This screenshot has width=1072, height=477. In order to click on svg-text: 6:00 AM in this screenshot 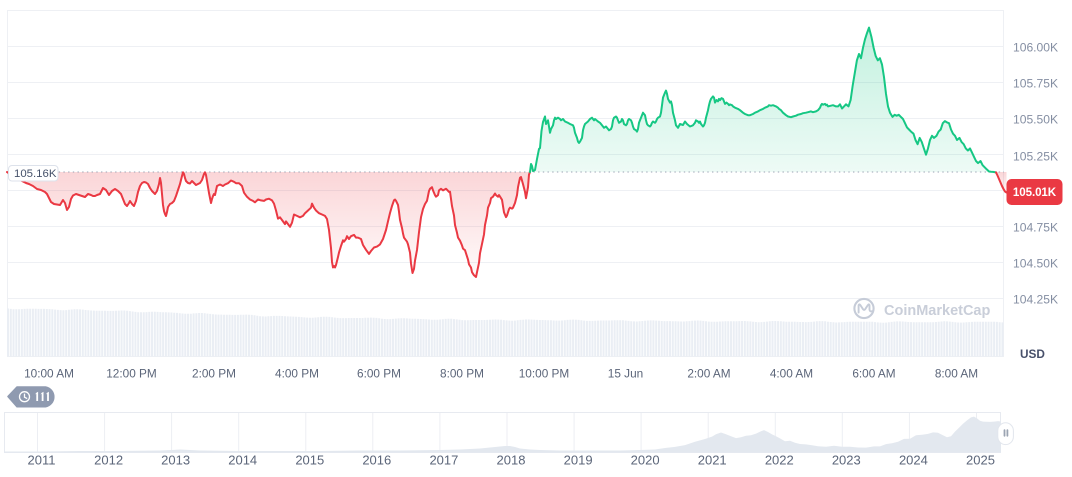, I will do `click(873, 374)`.